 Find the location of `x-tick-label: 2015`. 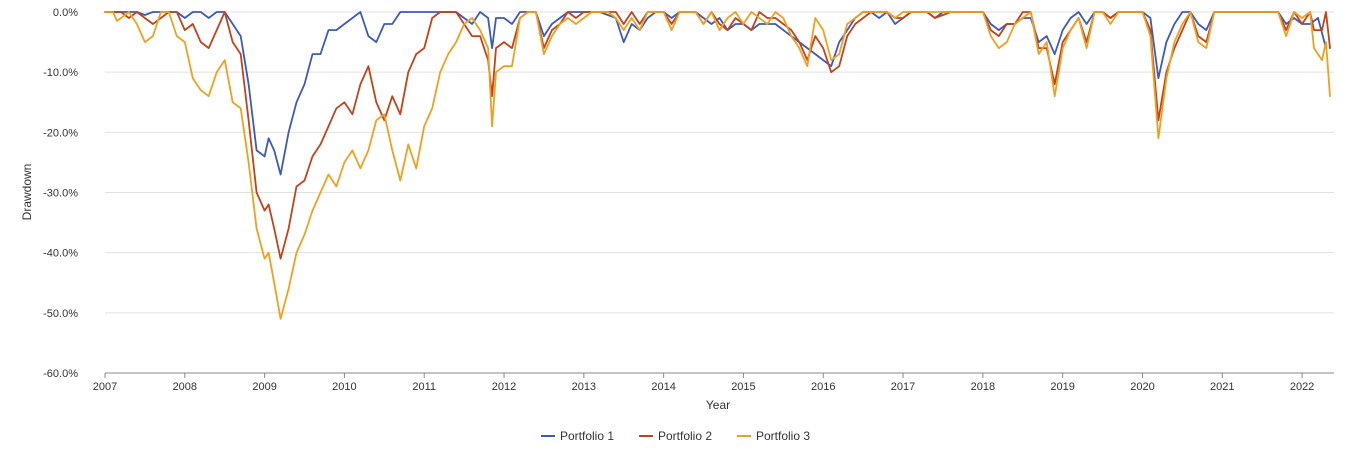

x-tick-label: 2015 is located at coordinates (743, 387).